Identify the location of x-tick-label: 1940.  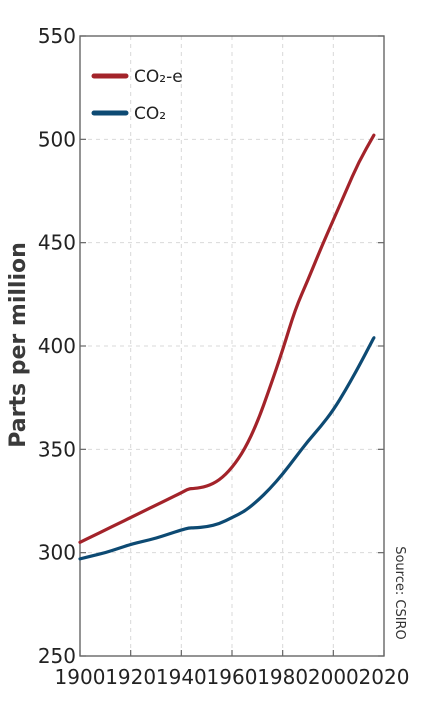
(181, 677).